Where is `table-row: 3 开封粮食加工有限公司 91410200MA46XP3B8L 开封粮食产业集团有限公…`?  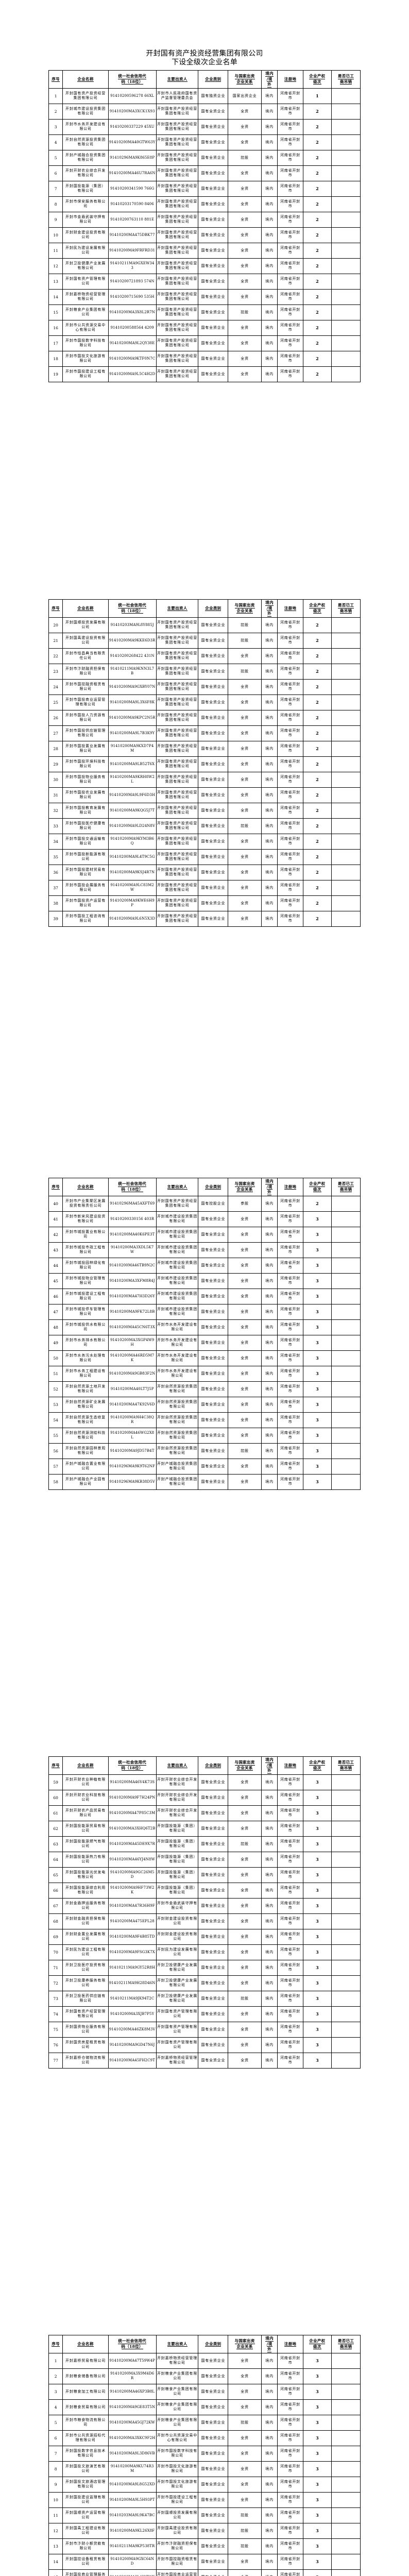
table-row: 3 开封粮食加工有限公司 91410200MA46XP3B8L 开封粮食产业集团有限公… is located at coordinates (204, 2391).